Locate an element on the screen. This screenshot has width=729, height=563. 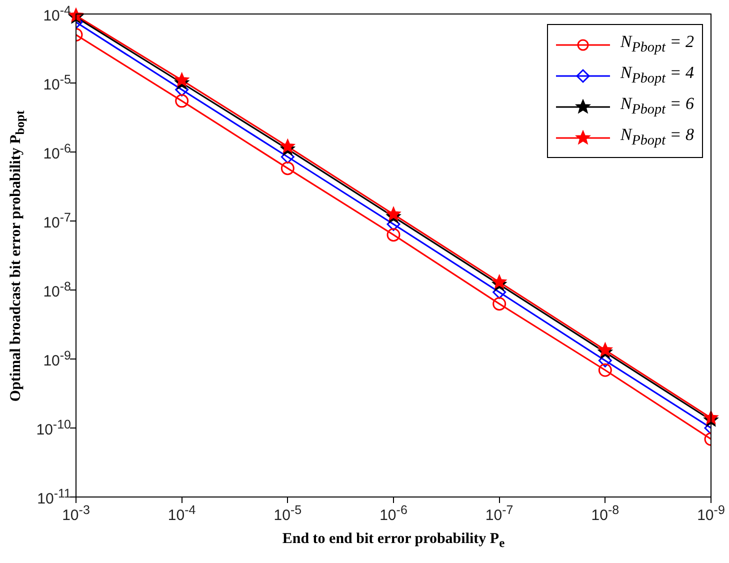
y-tick-label: 10$^{-10}$ is located at coordinates (53, 428).